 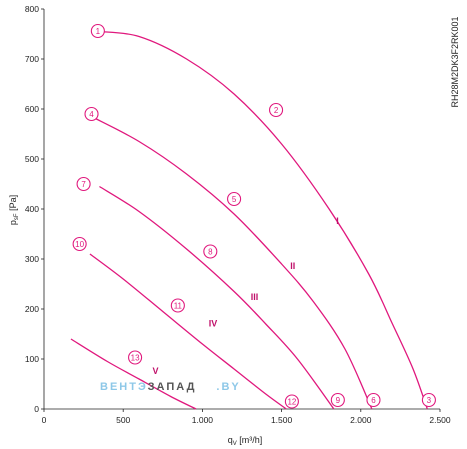 I want to click on operating-point-label: 2, so click(x=276, y=110).